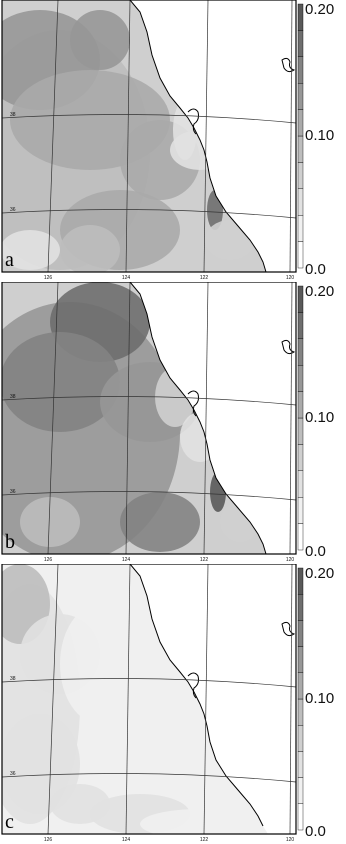 Image resolution: width=346 pixels, height=844 pixels. What do you see at coordinates (9, 822) in the screenshot?
I see `panel-letter: c` at bounding box center [9, 822].